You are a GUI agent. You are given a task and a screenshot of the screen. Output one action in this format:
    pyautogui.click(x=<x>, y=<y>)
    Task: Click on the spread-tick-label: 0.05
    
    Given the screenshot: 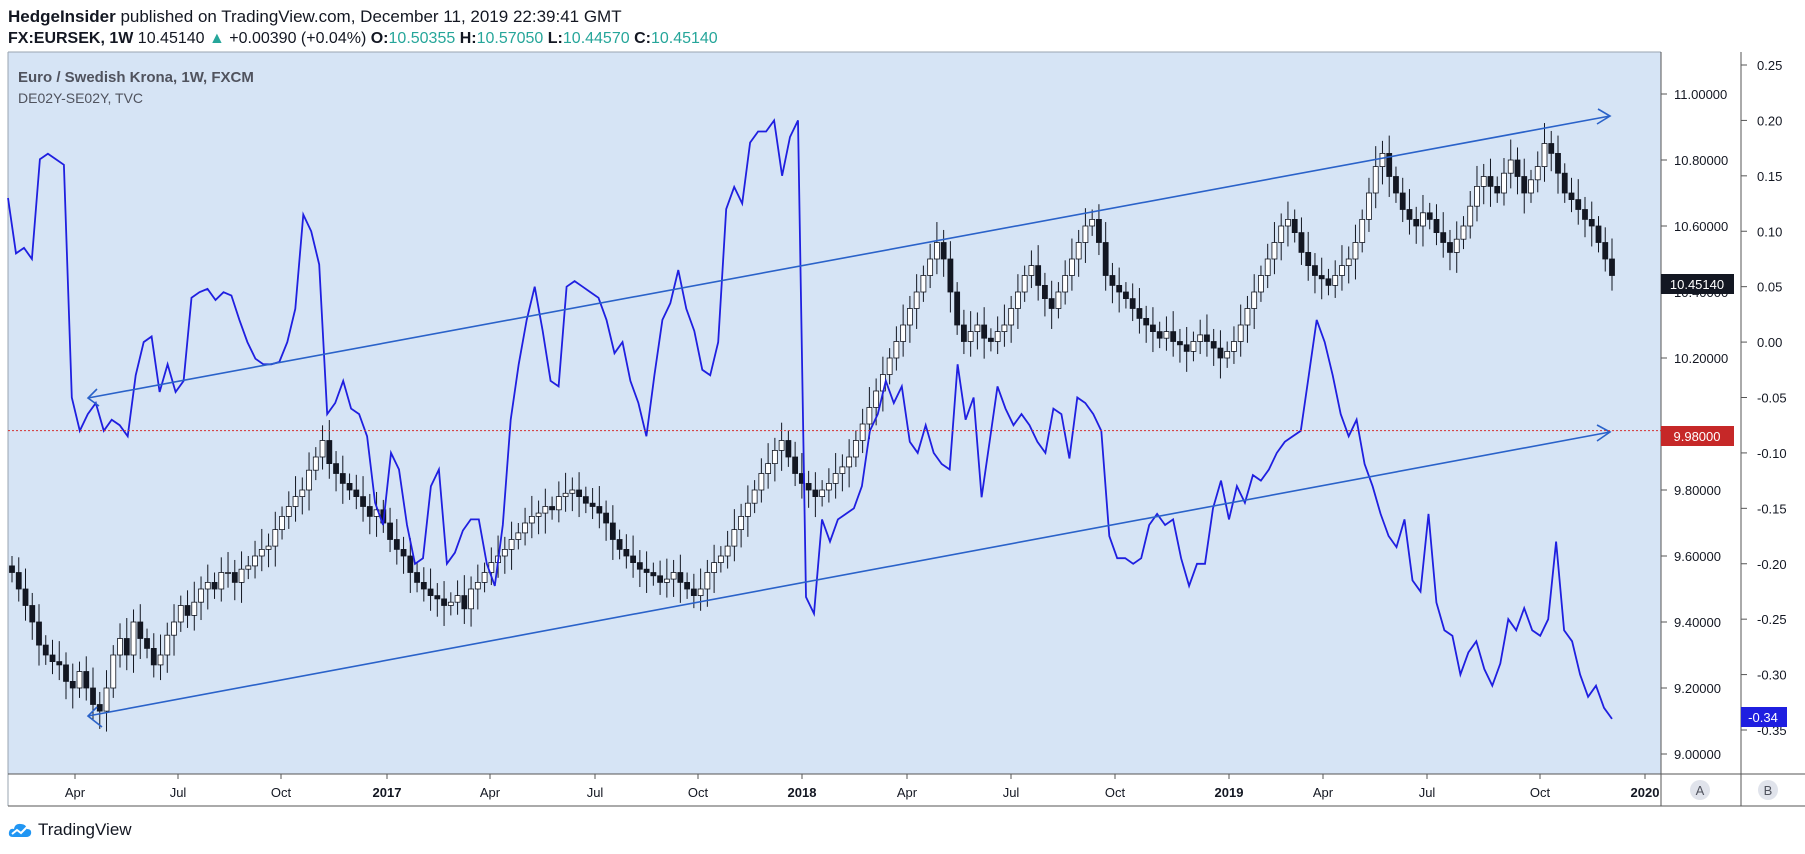 What is the action you would take?
    pyautogui.click(x=1769, y=287)
    